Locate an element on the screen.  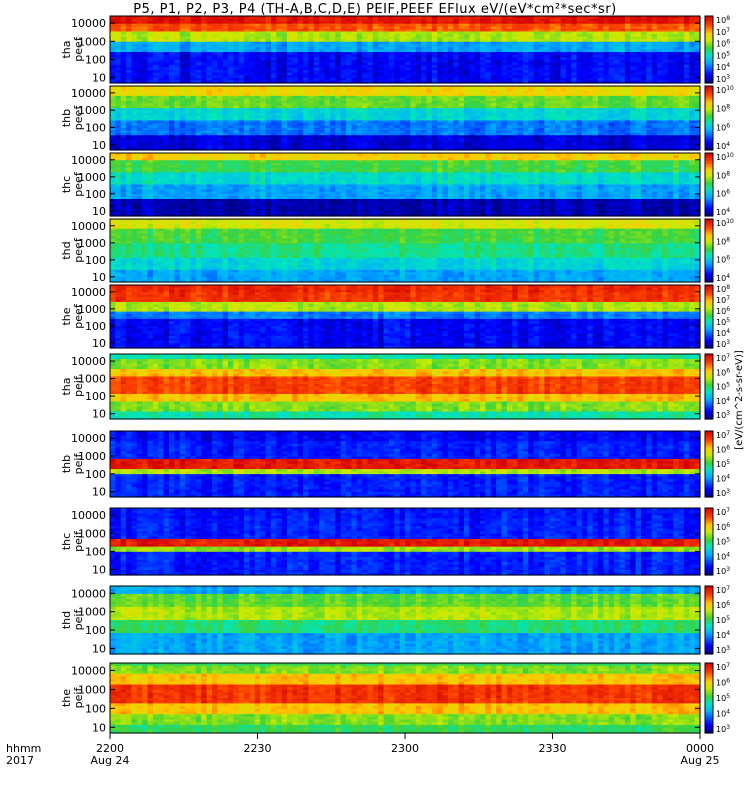
y-axis-label: thbpeef is located at coordinates (72, 118).